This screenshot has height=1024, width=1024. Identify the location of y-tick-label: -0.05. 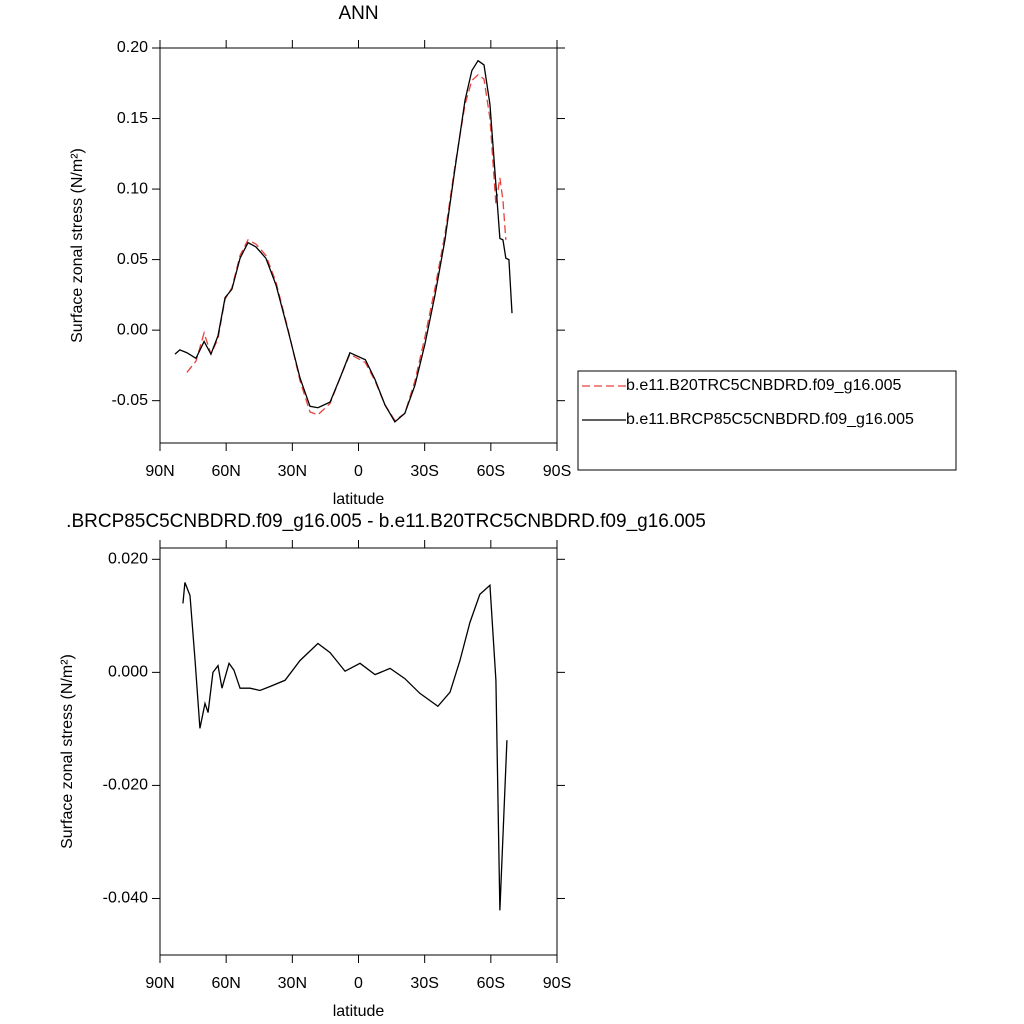
(130, 400).